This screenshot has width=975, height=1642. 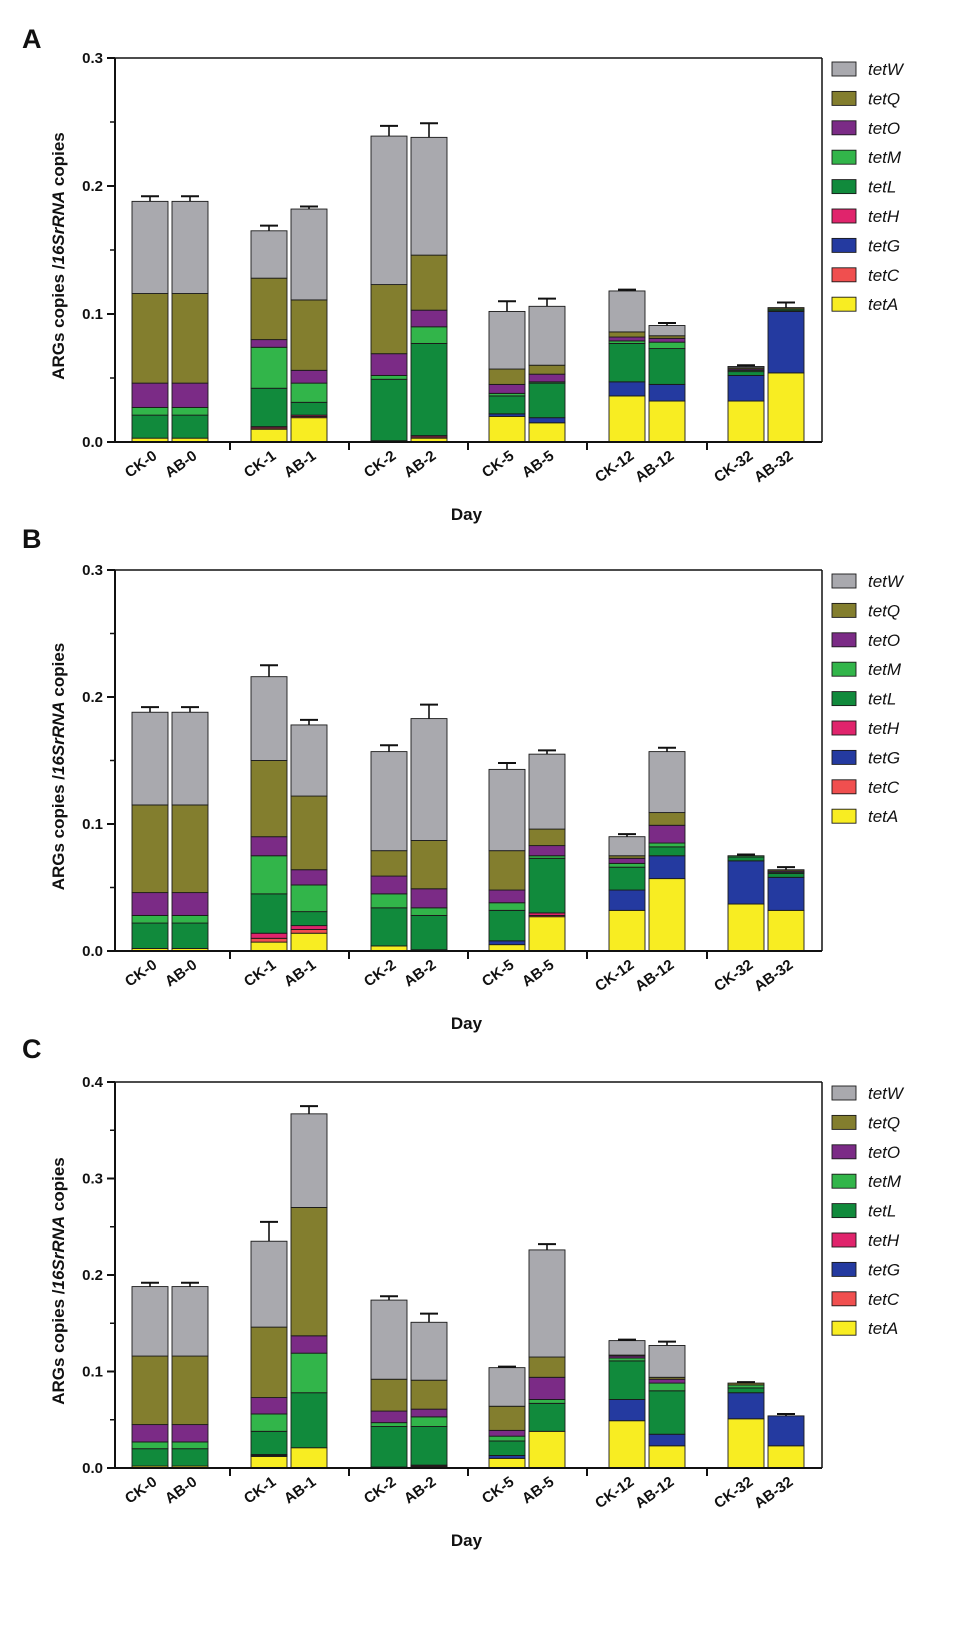 I want to click on legend-label-tetQ: tetQ, so click(x=884, y=610).